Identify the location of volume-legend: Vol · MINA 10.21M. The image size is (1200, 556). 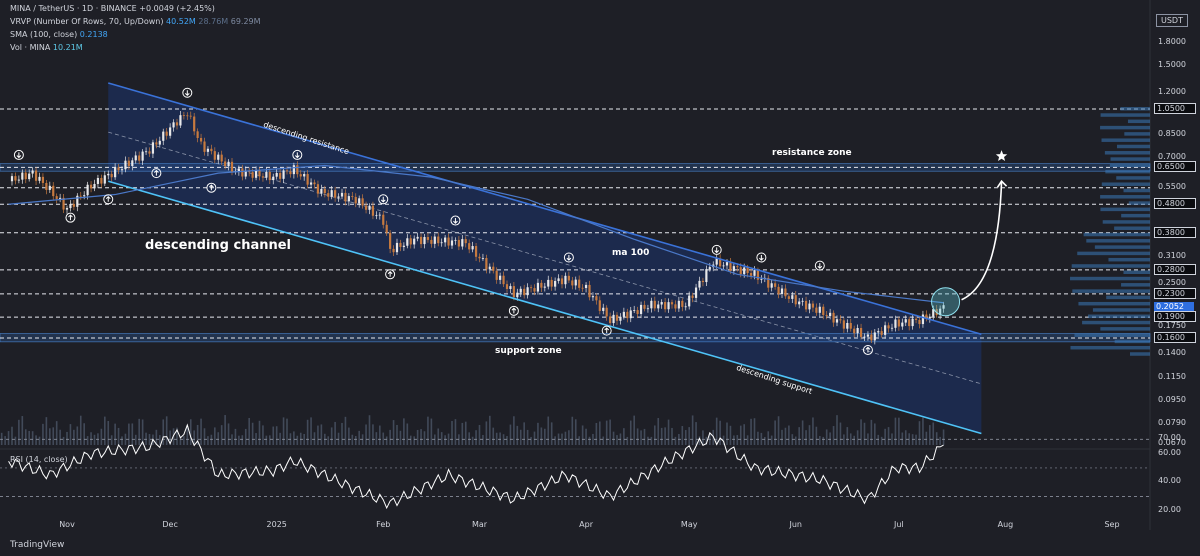
(46, 47).